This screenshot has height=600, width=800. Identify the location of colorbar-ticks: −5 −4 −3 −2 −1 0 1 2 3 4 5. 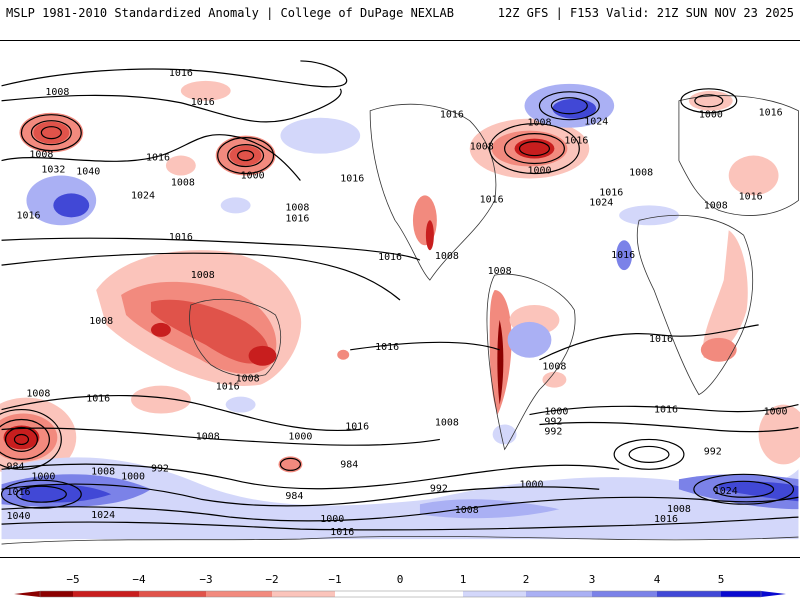
(395, 579).